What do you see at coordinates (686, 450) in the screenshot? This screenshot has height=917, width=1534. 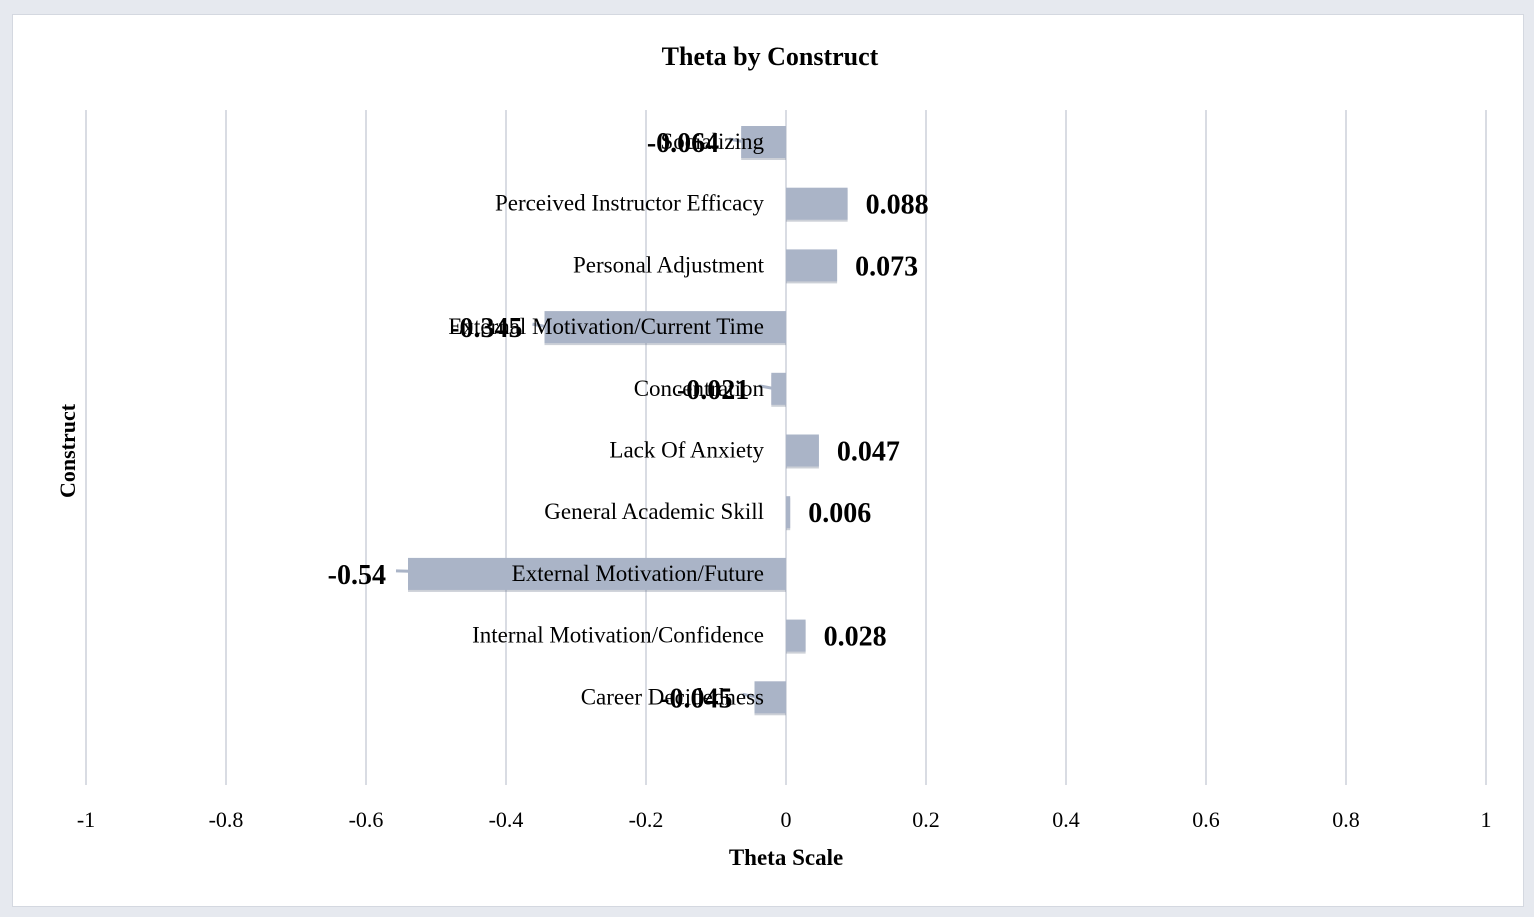 I see `category-label: Lack Of Anxiety` at bounding box center [686, 450].